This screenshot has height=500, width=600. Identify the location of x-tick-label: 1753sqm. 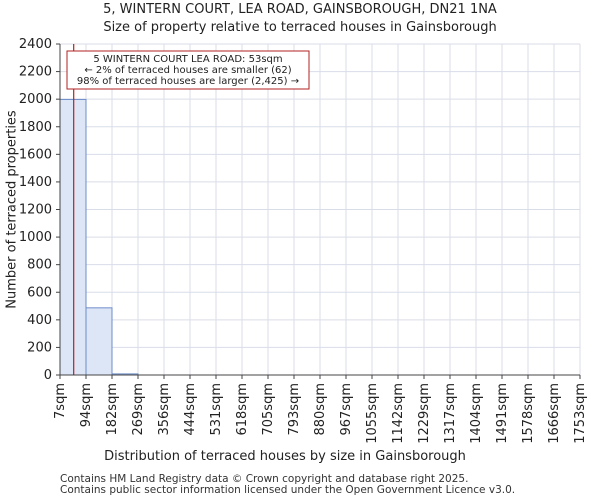
(580, 413).